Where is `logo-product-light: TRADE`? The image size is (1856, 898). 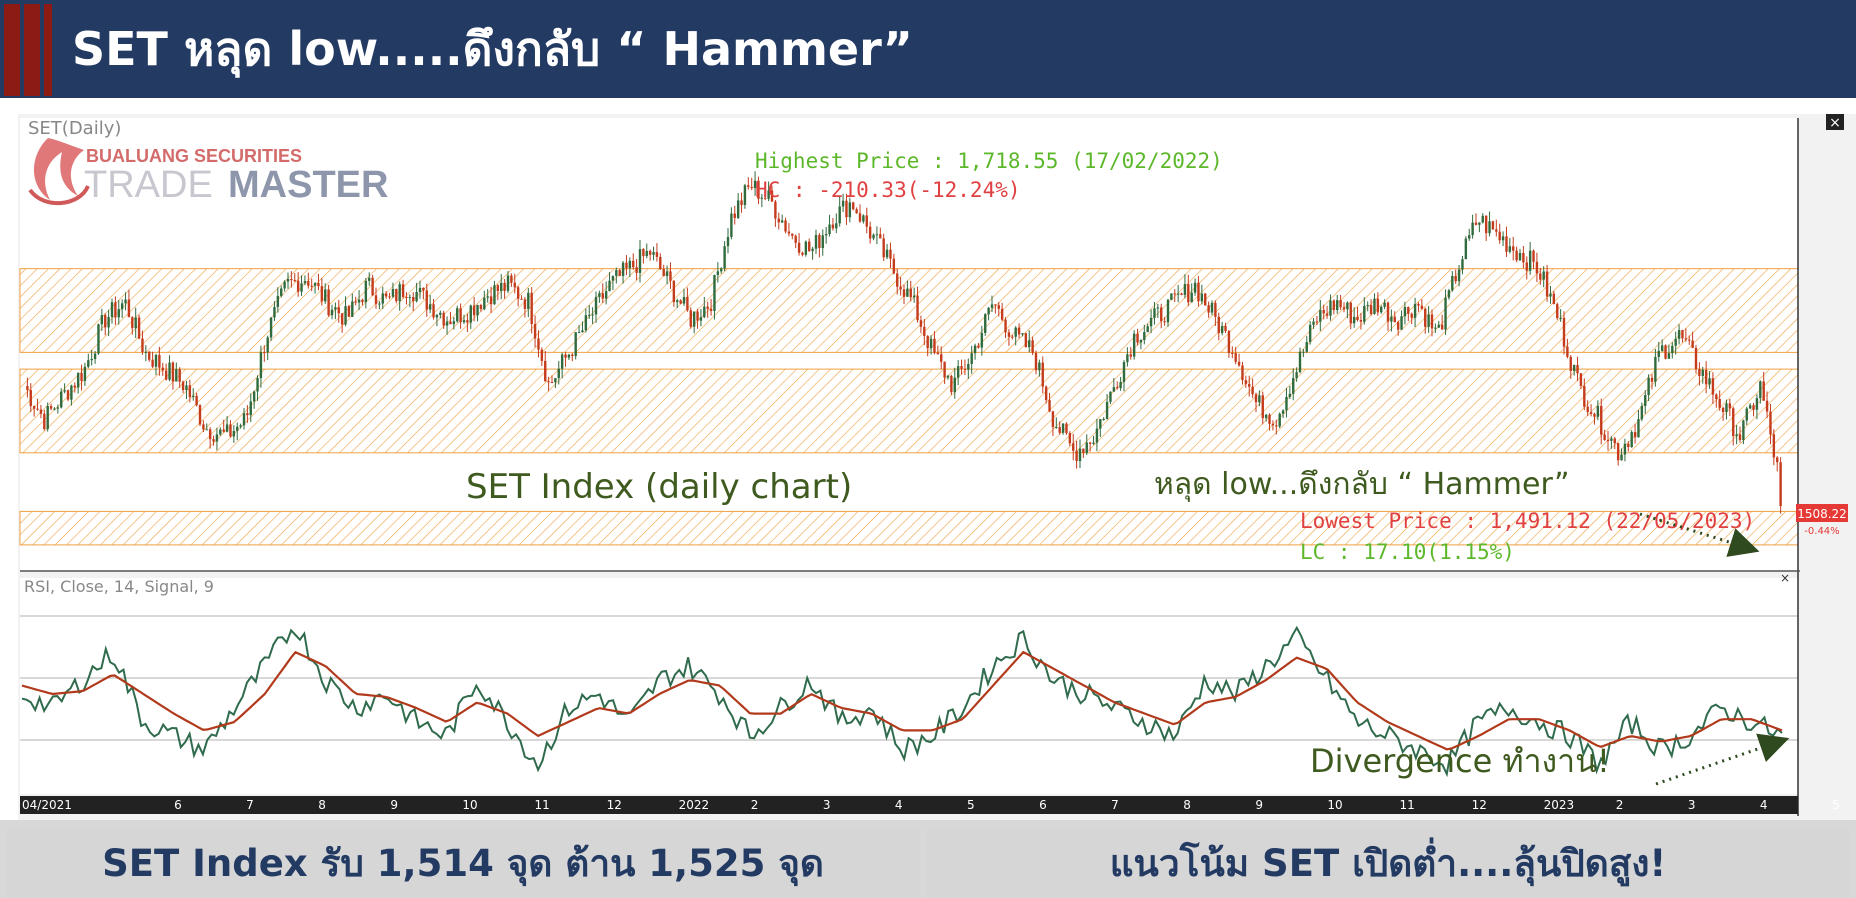 logo-product-light: TRADE is located at coordinates (148, 185).